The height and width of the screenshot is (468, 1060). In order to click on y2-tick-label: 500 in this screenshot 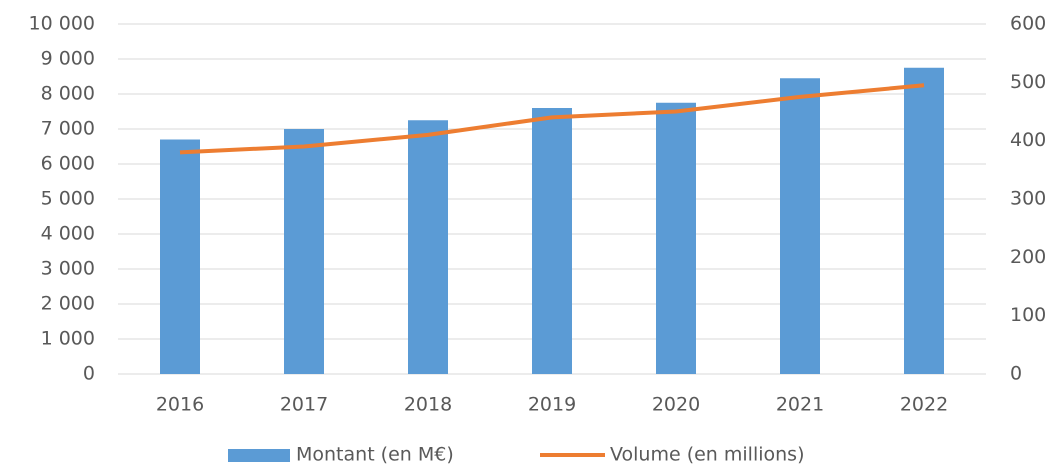, I will do `click(1028, 82)`.